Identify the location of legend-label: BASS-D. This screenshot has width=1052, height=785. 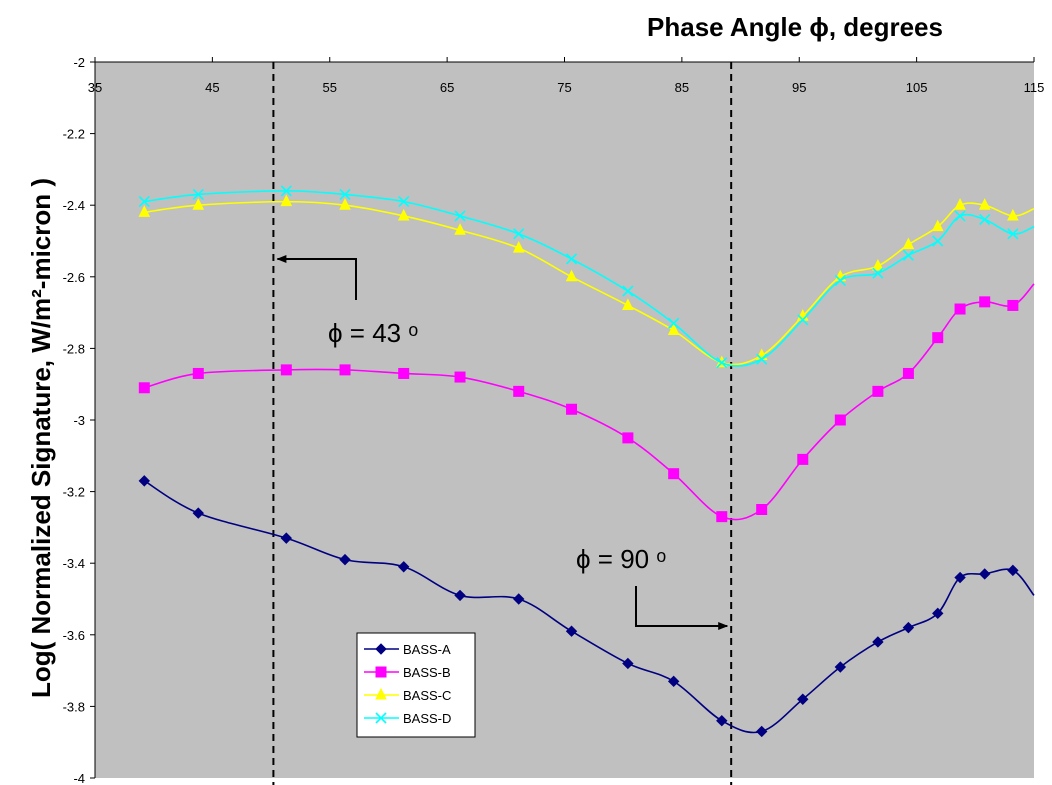
(427, 718).